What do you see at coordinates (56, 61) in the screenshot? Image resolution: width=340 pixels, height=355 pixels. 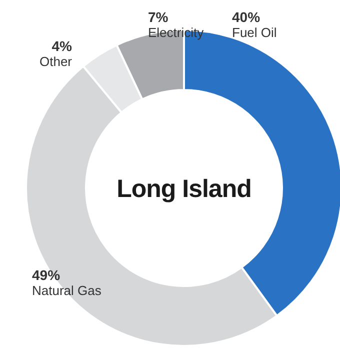 I see `slice-label: Other` at bounding box center [56, 61].